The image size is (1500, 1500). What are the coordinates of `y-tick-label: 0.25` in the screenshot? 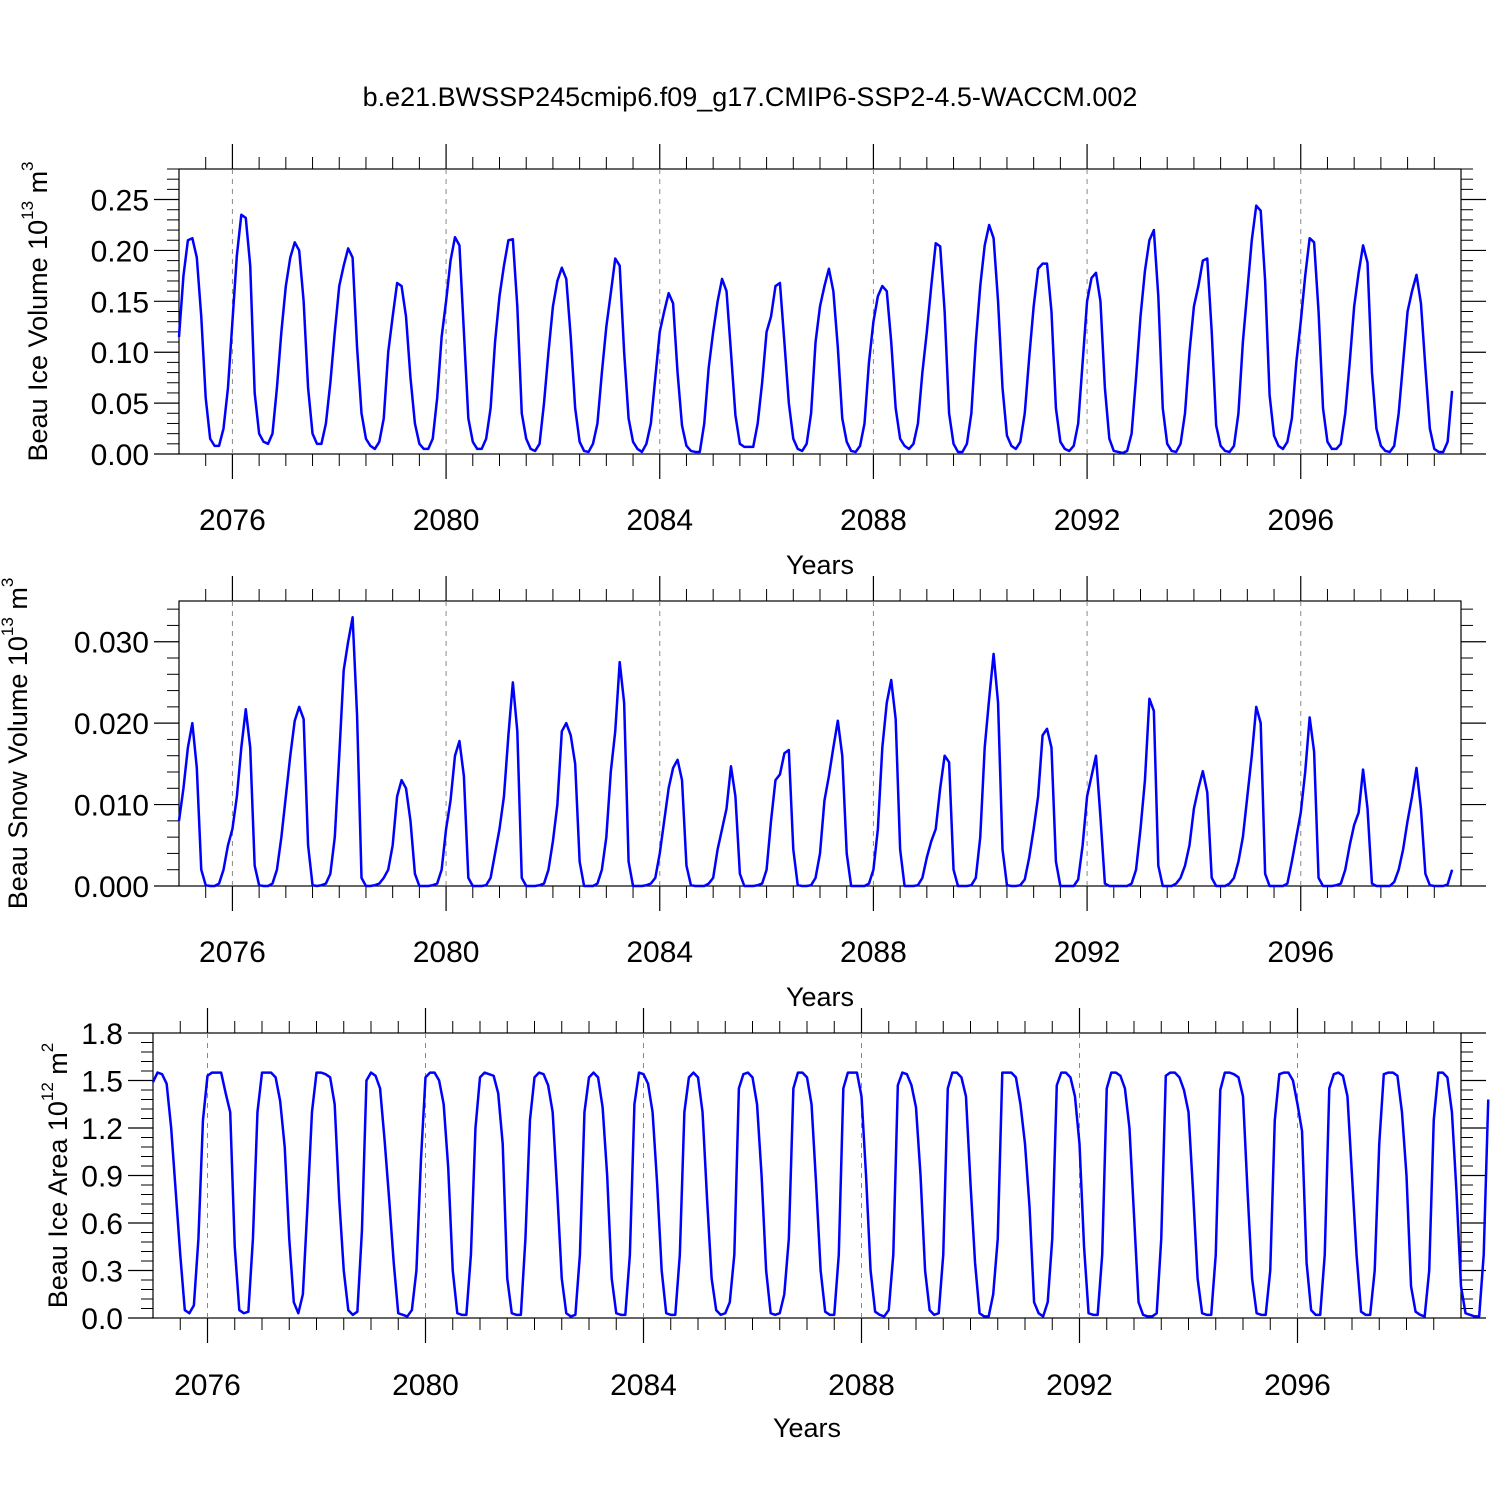 It's located at (120, 201).